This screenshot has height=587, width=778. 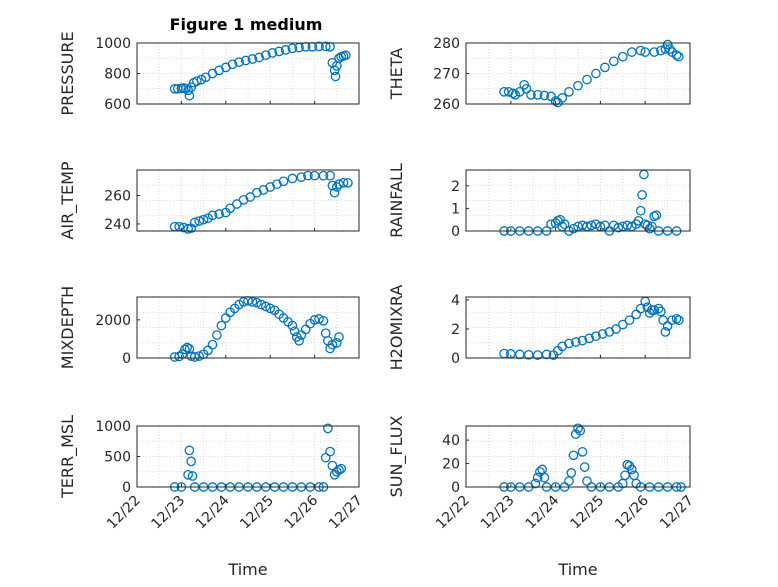 What do you see at coordinates (455, 301) in the screenshot?
I see `y-tick-label: 4` at bounding box center [455, 301].